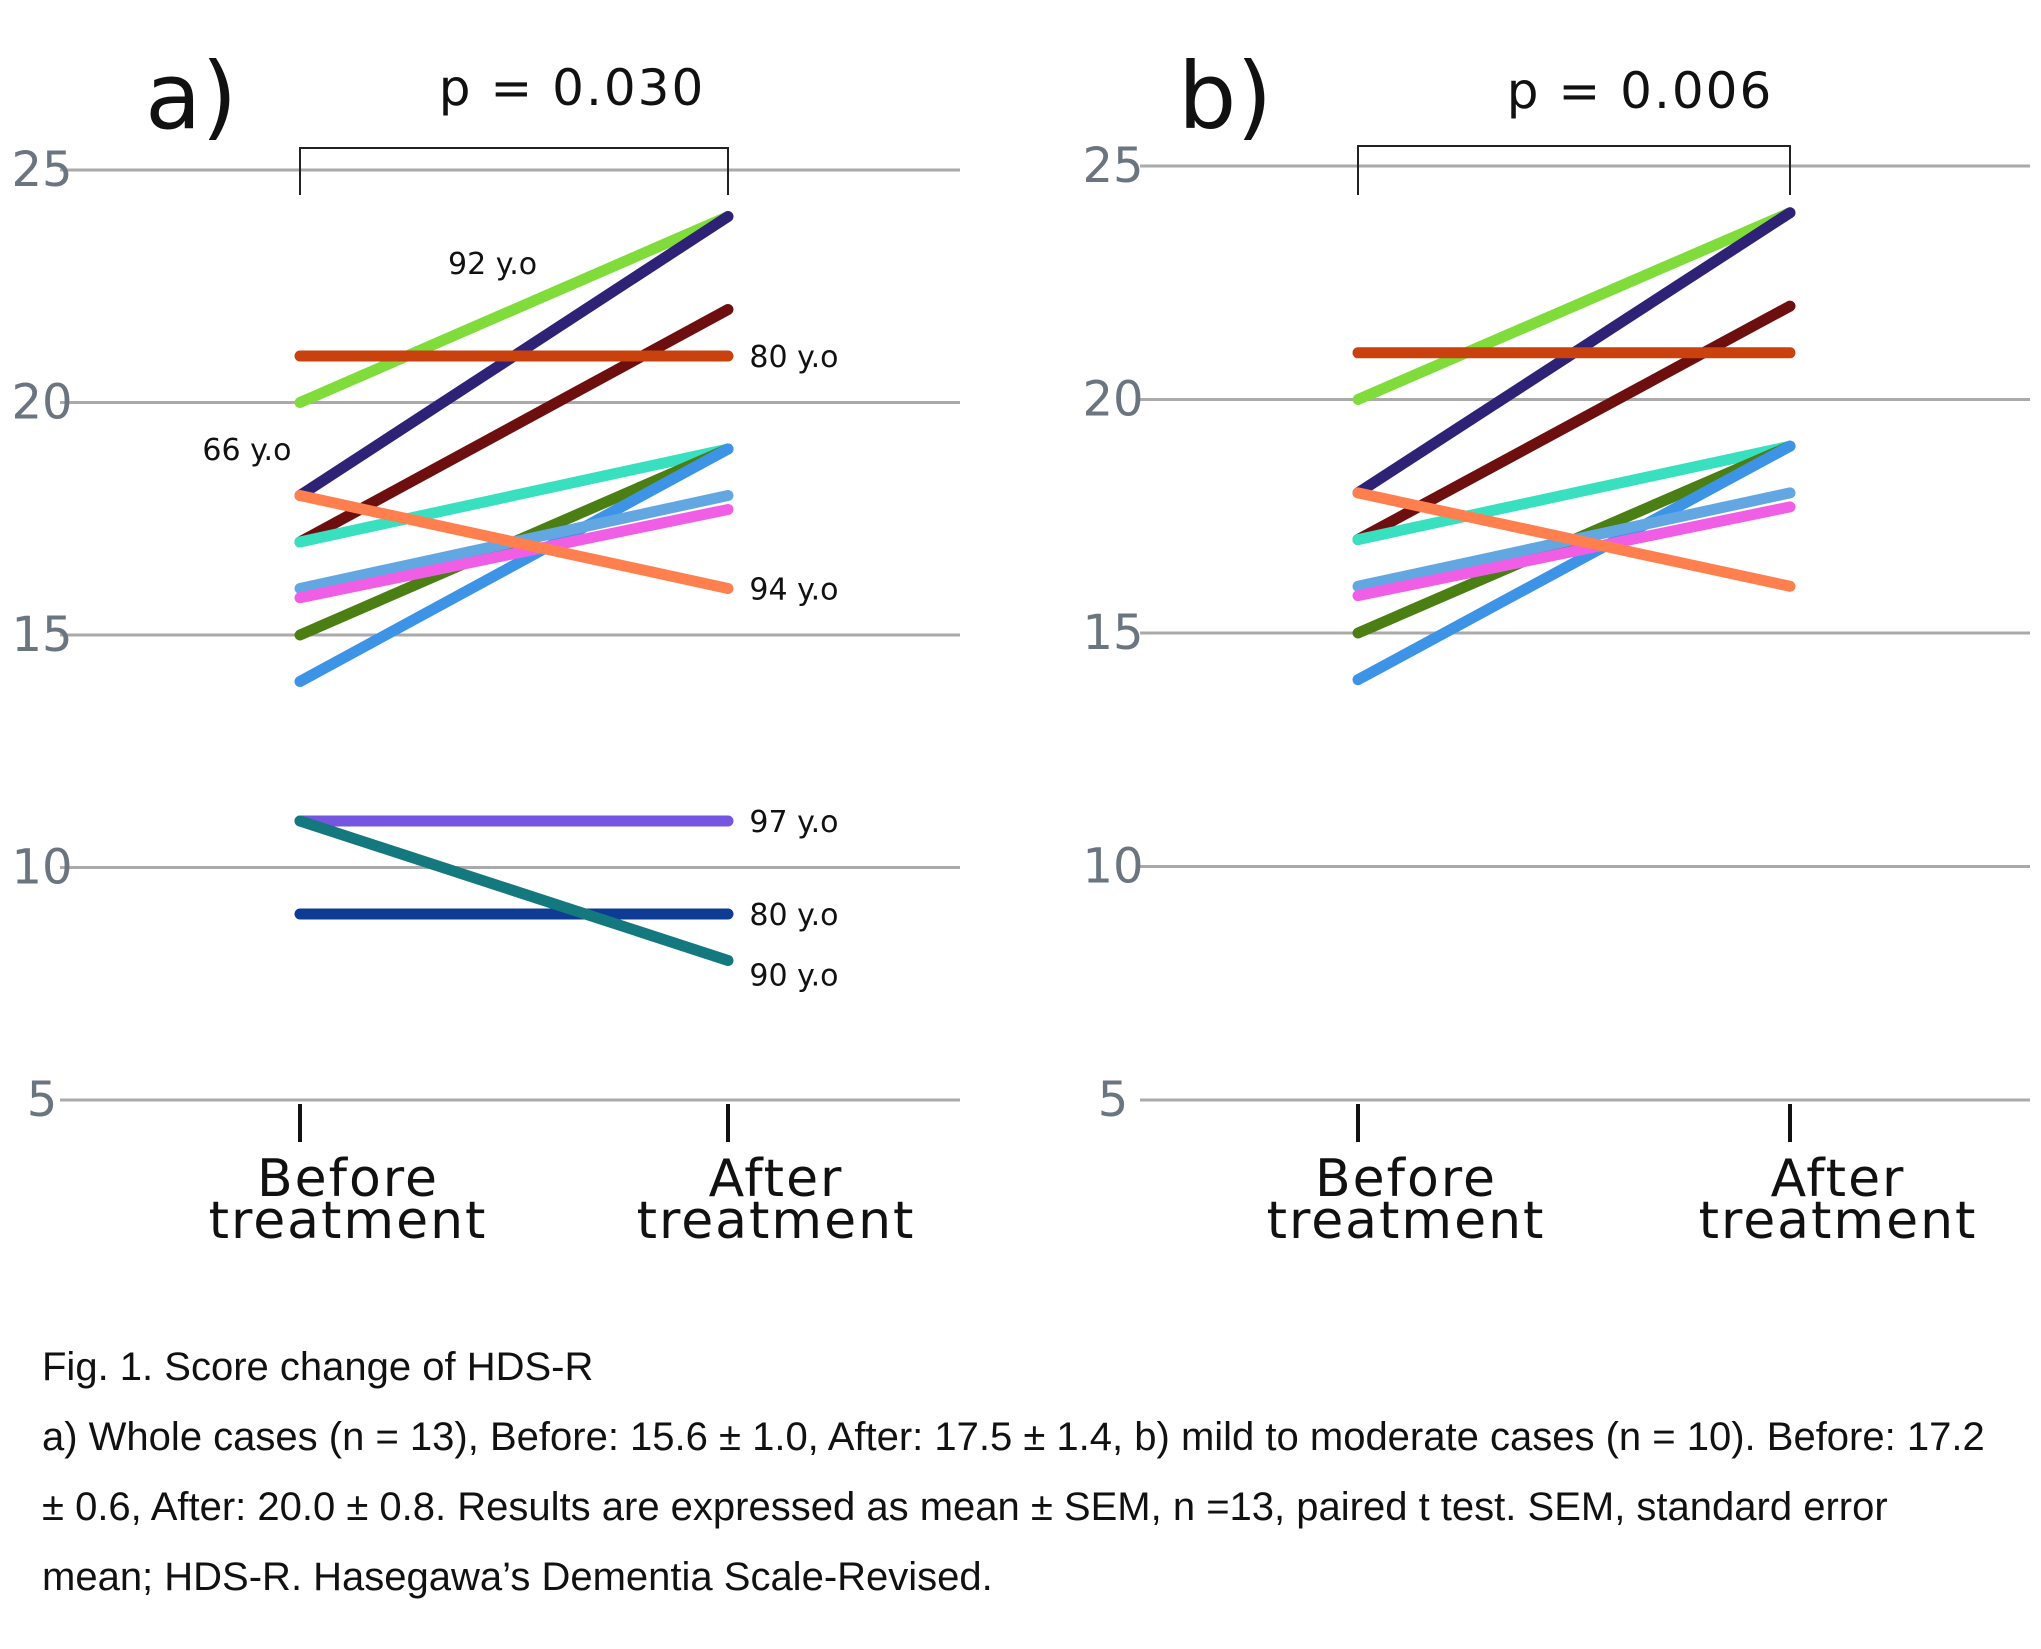 Image resolution: width=2041 pixels, height=1649 pixels. I want to click on age-label-5: 97 y.o, so click(793, 822).